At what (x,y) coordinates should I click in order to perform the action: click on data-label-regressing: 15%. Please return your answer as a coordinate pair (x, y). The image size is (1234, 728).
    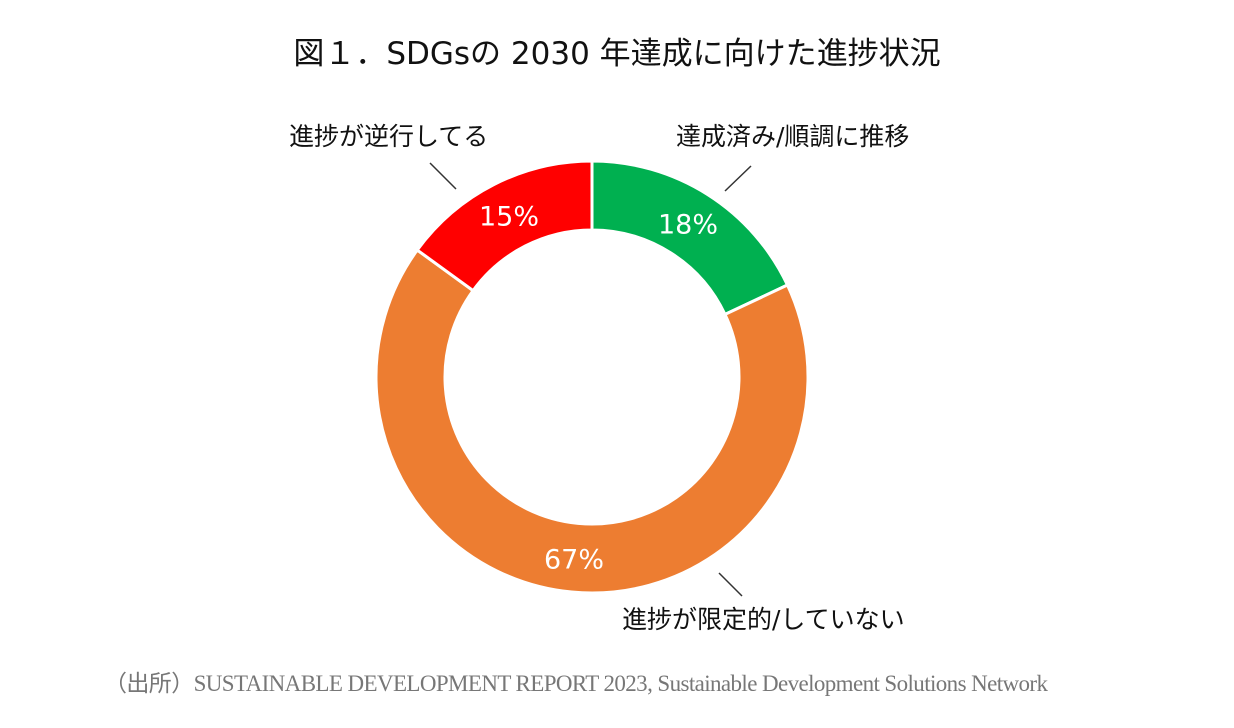
    Looking at the image, I should click on (509, 217).